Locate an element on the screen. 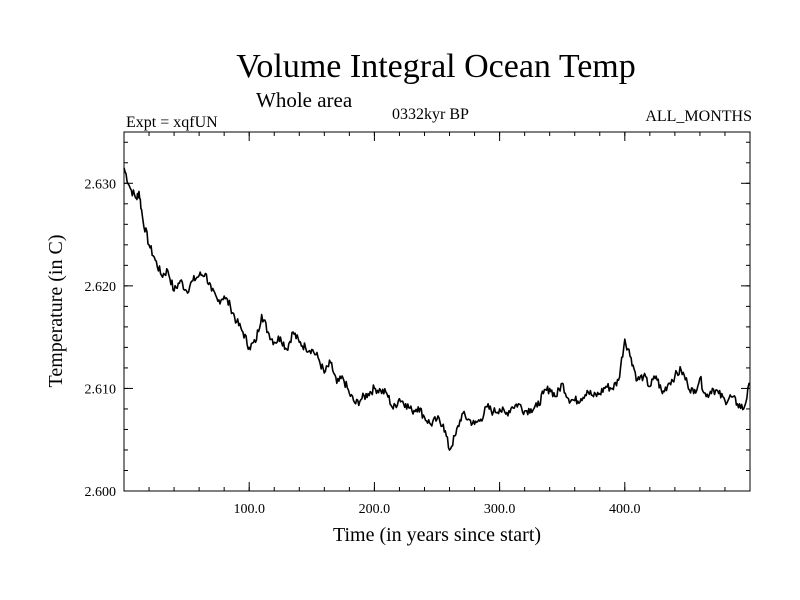 This screenshot has height=600, width=800. x-tick-label: 400.0 is located at coordinates (625, 509).